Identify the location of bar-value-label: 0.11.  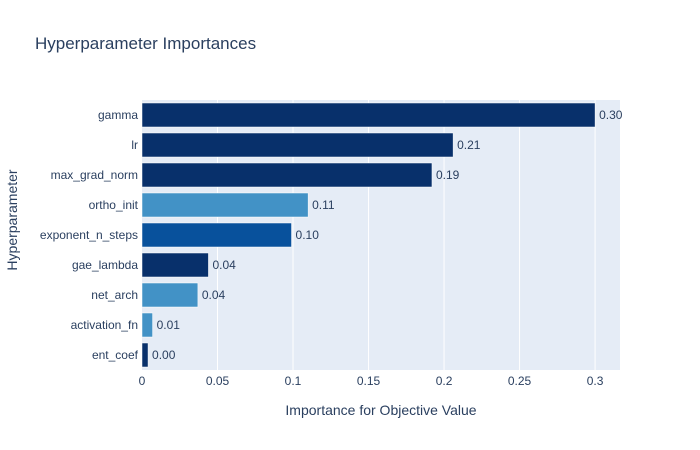
(323, 205).